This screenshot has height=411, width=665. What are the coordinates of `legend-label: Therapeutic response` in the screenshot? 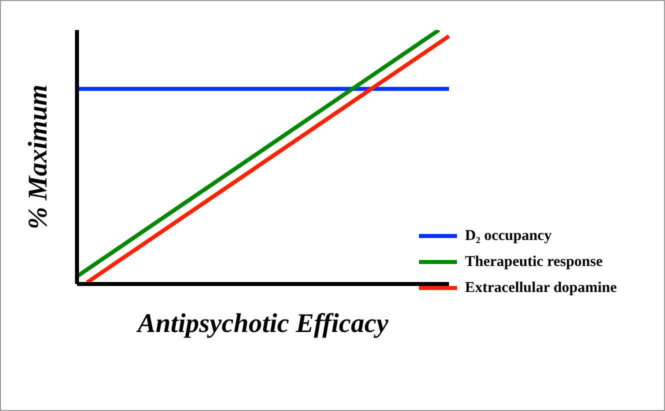 It's located at (534, 262).